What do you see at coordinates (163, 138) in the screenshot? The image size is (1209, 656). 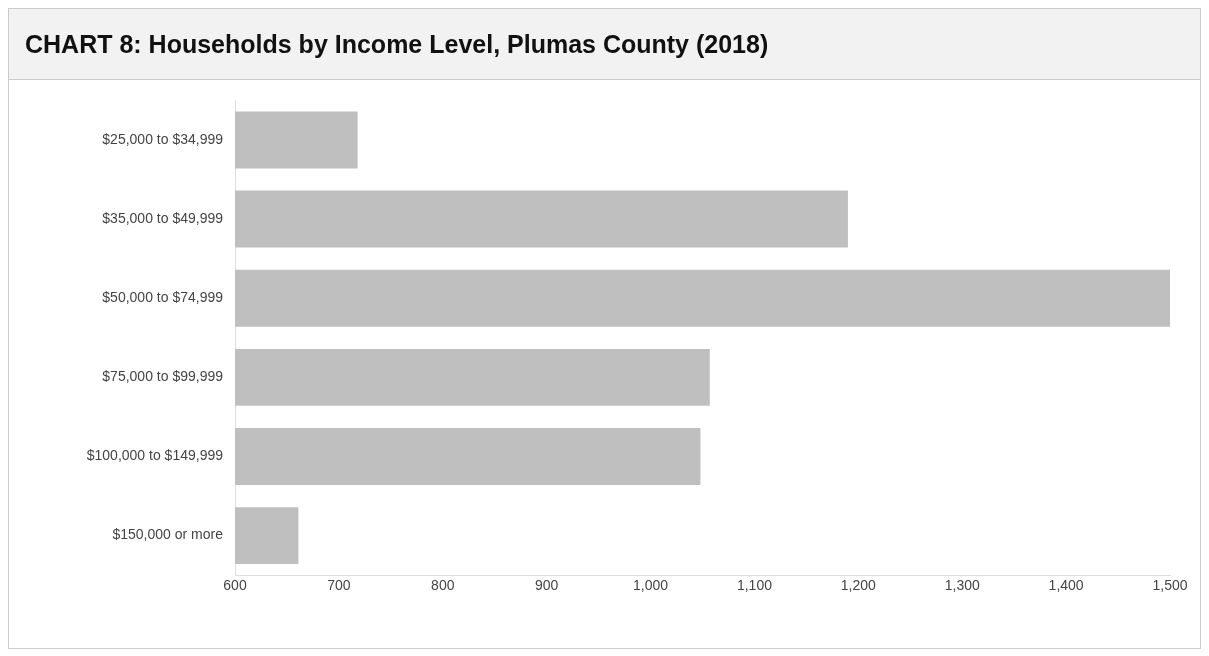 I see `y-tick-label: $25,000 to $34,999` at bounding box center [163, 138].